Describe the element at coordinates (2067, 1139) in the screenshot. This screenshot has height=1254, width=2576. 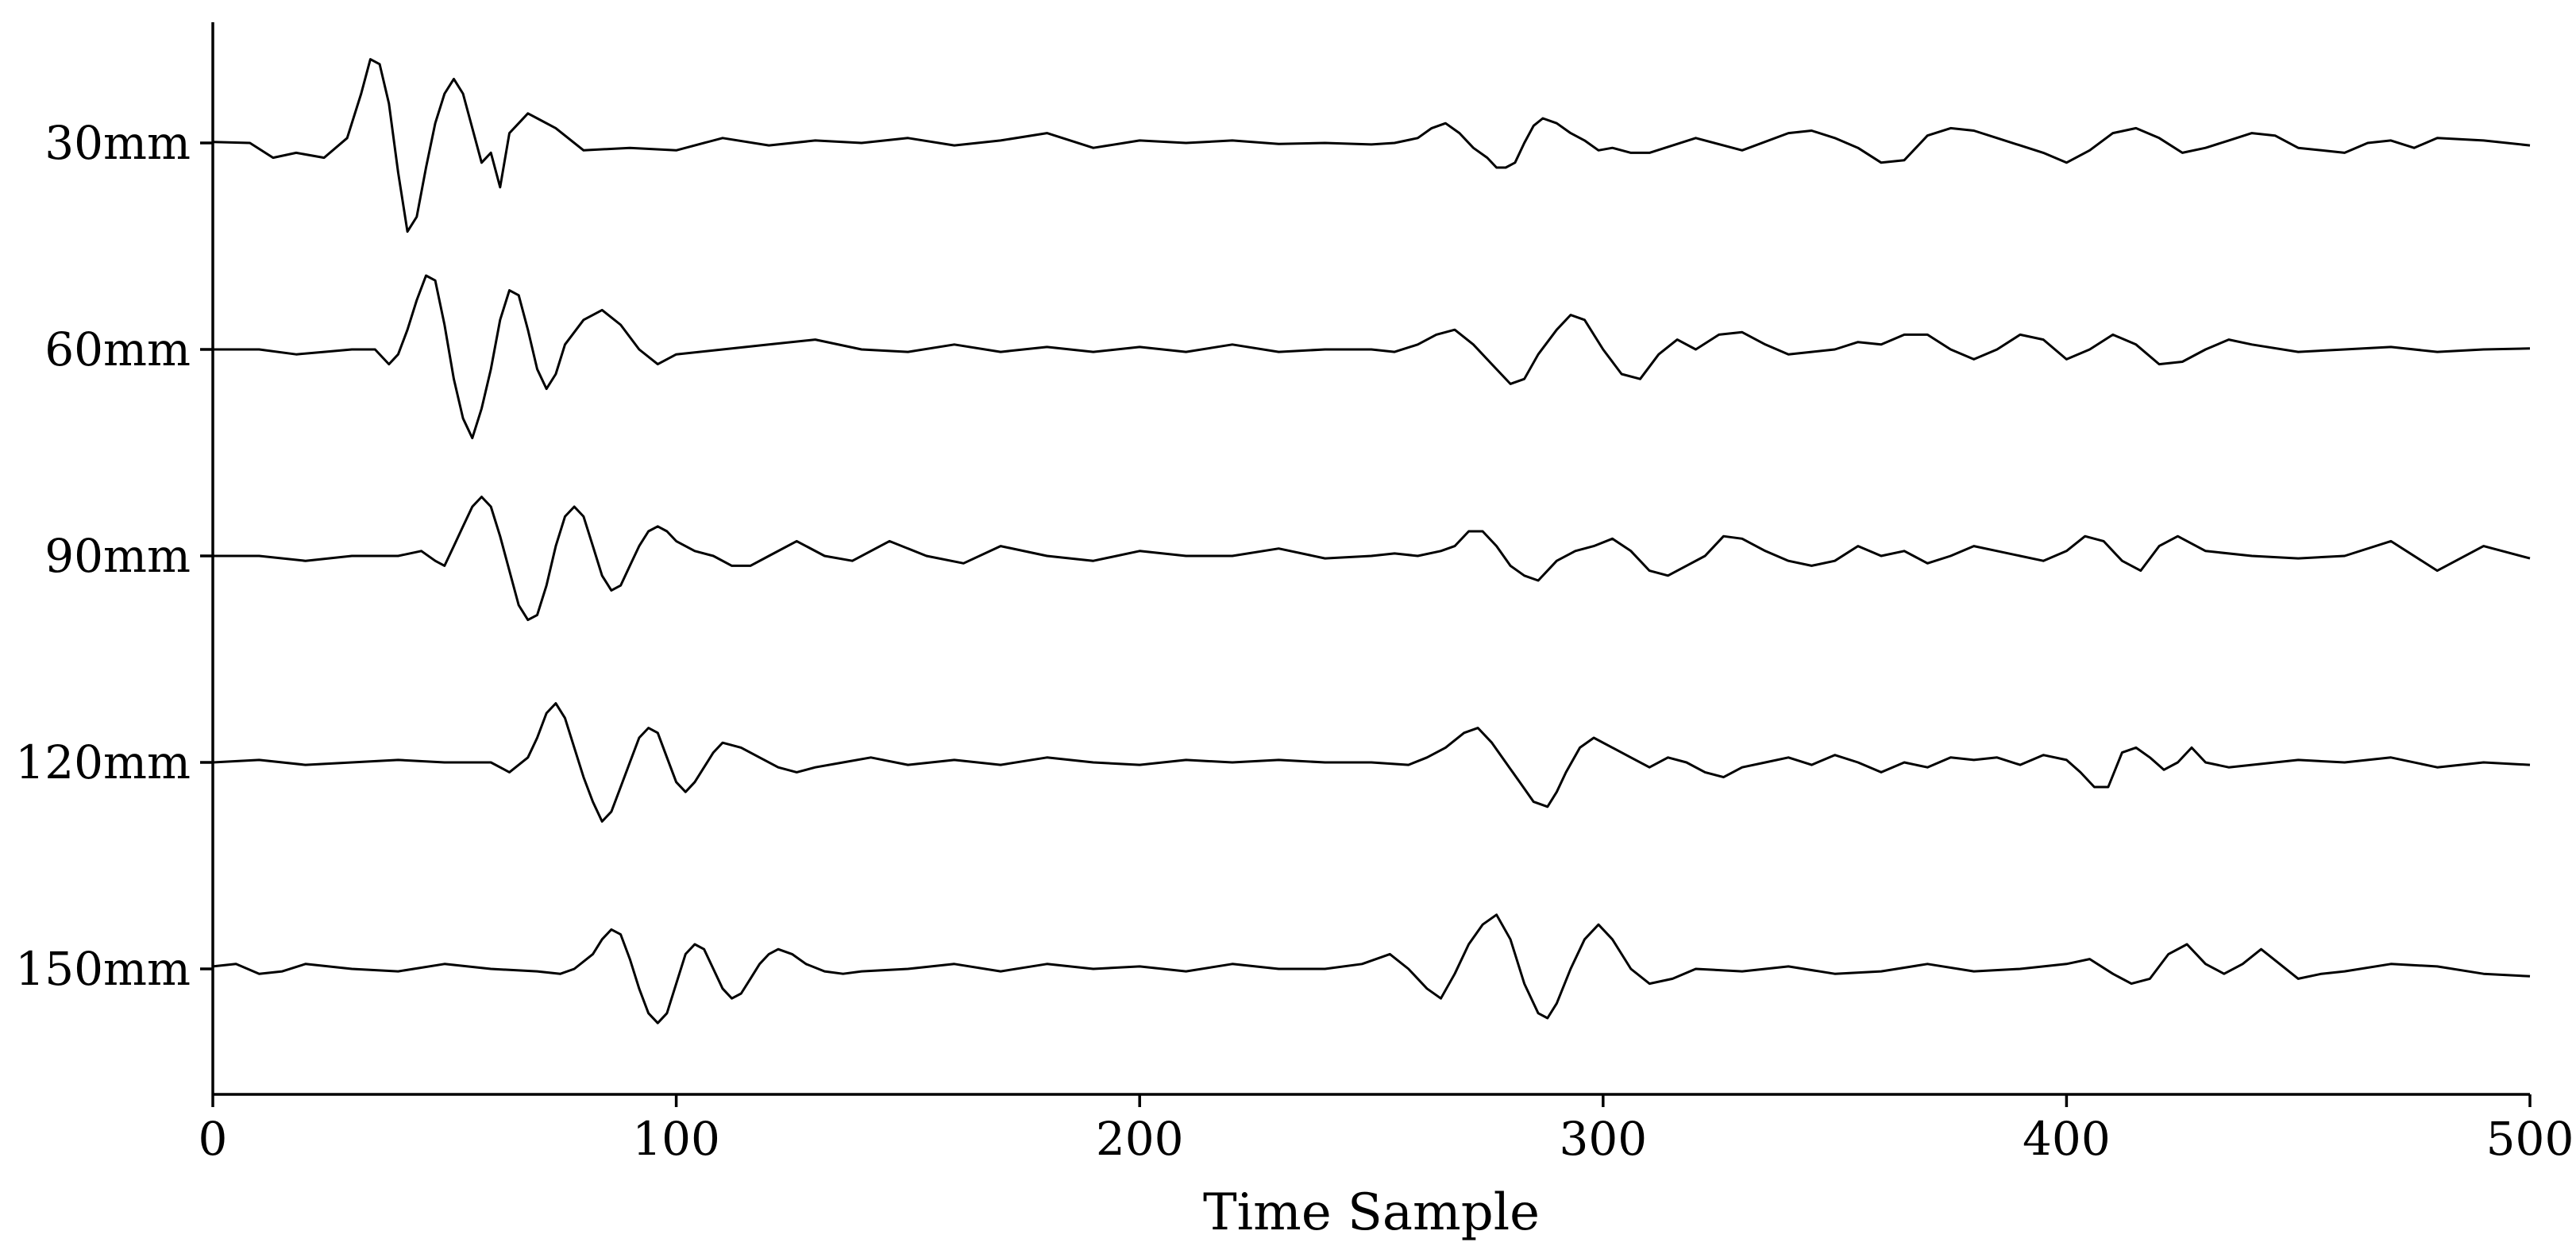
I see `x-tick-label: 400` at that location.